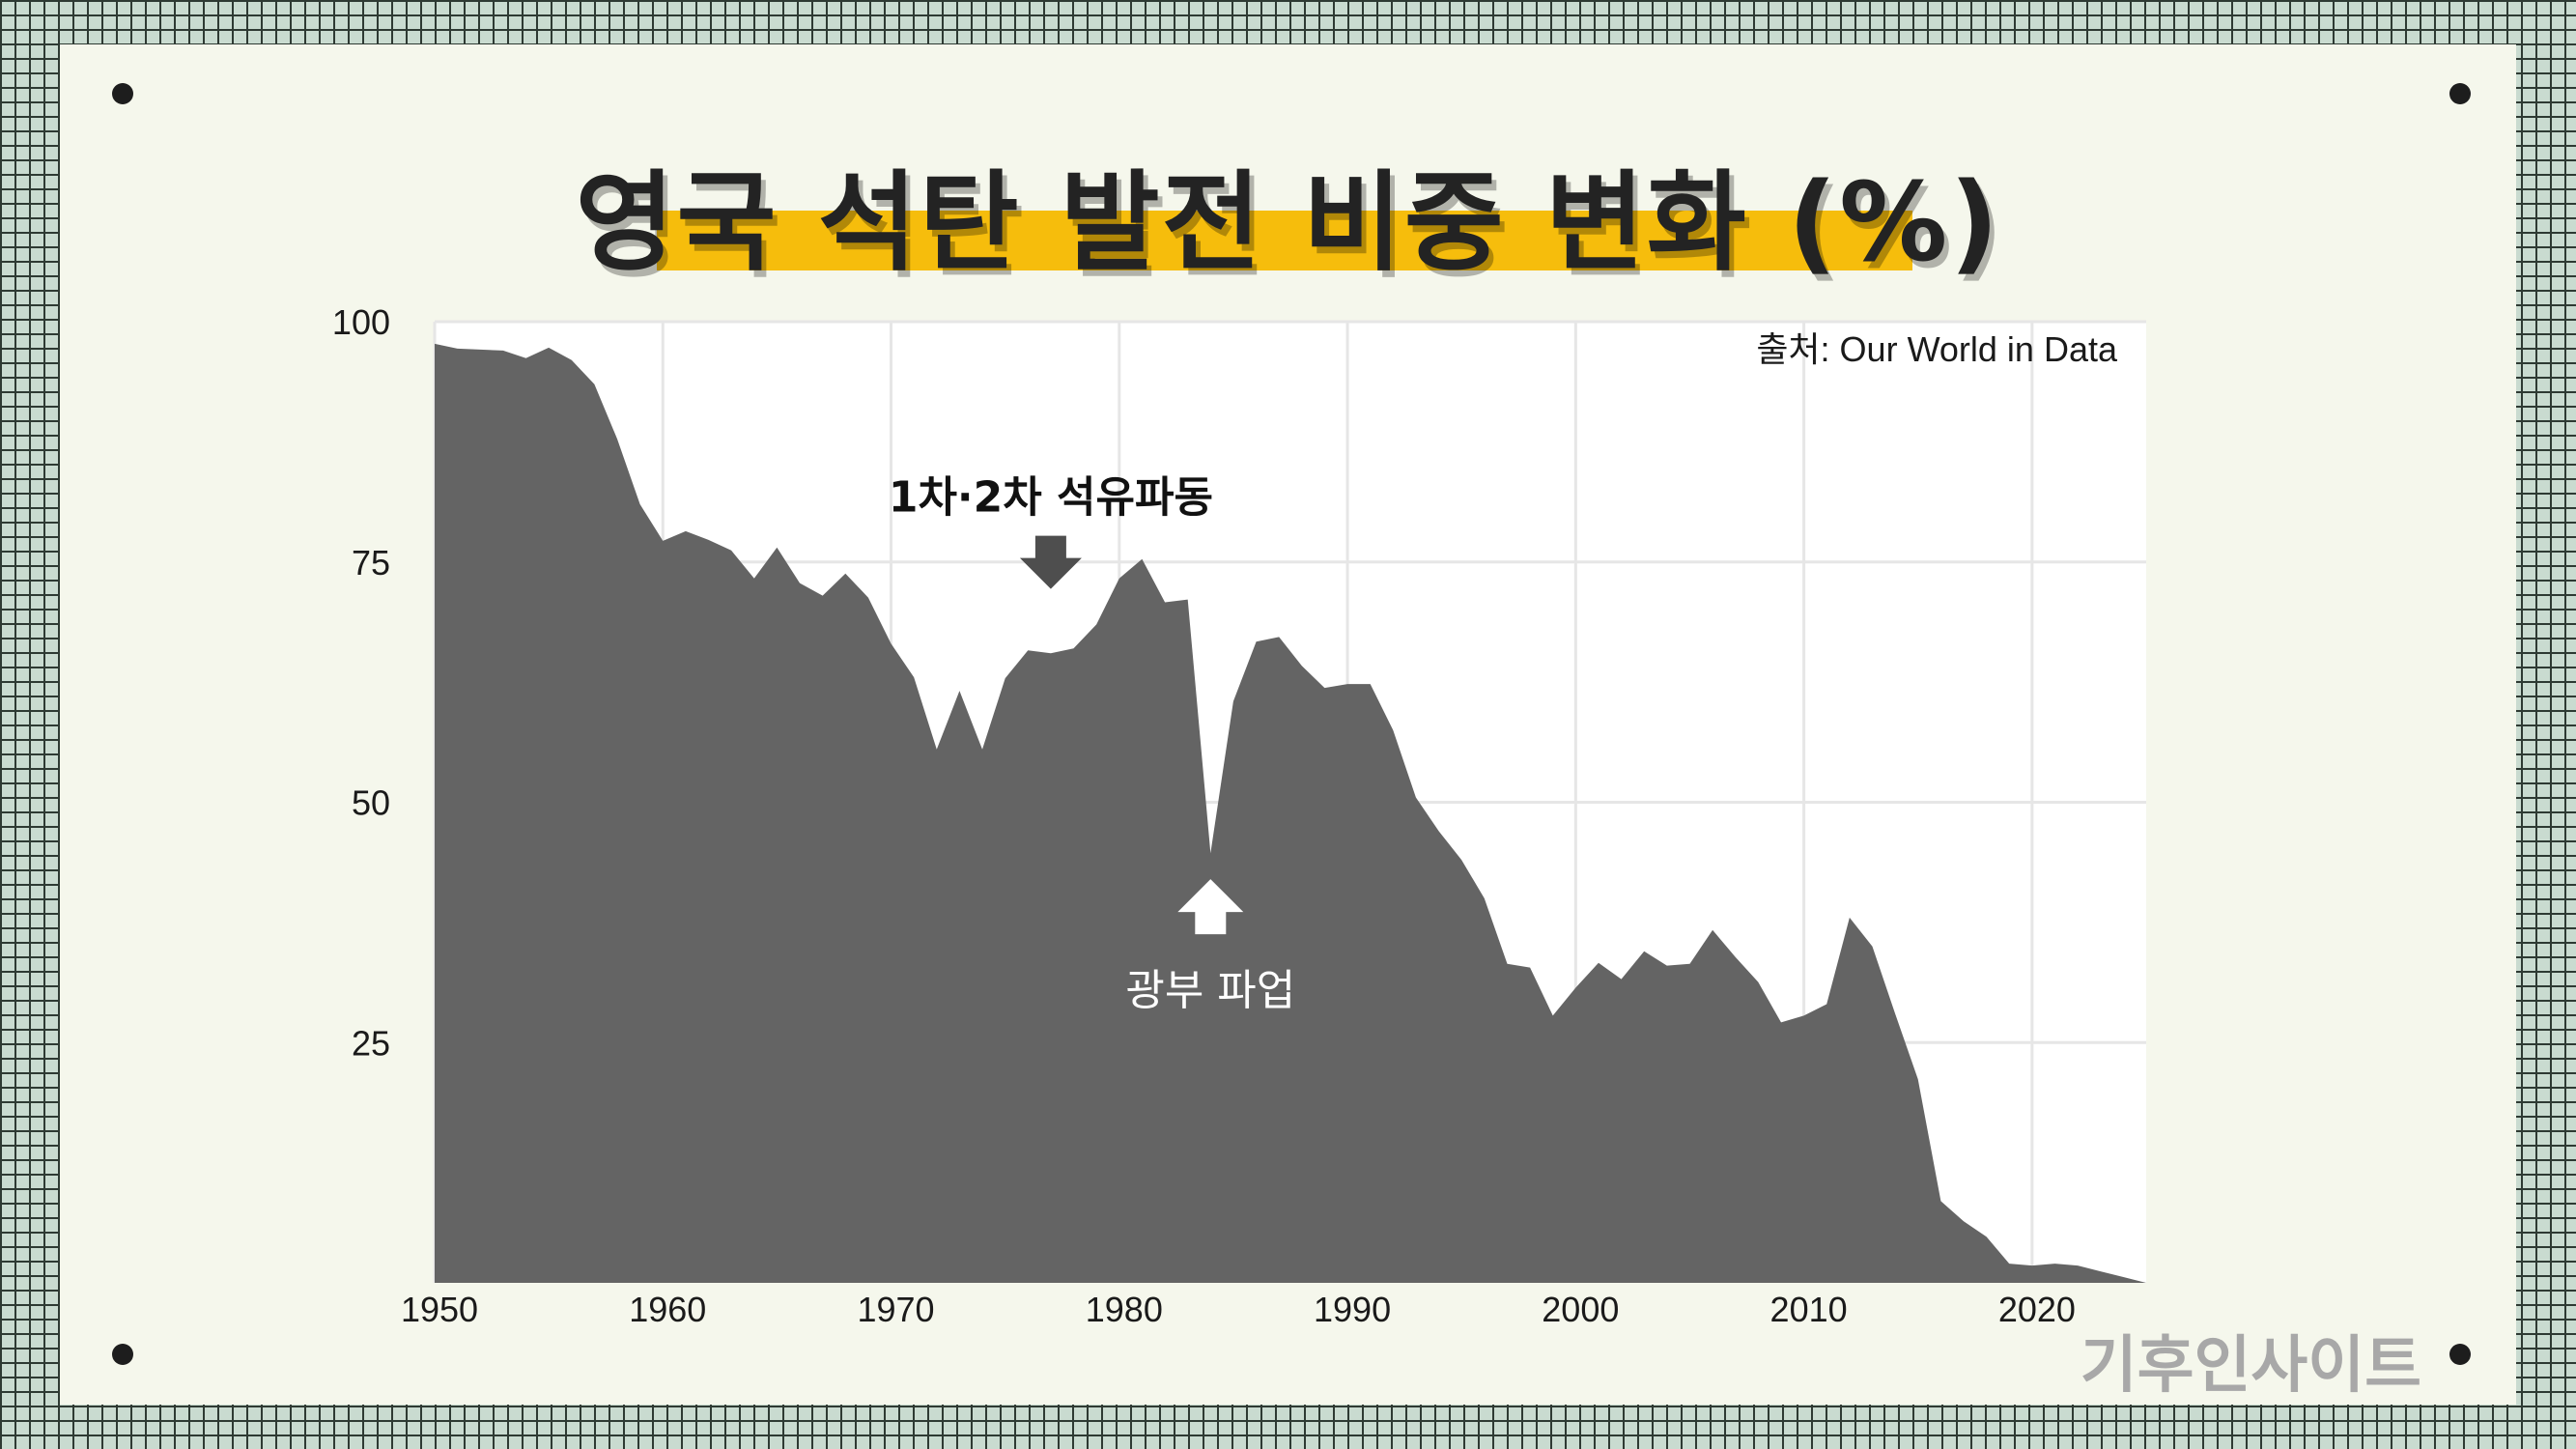  What do you see at coordinates (122, 93) in the screenshot?
I see `pin-top-left` at bounding box center [122, 93].